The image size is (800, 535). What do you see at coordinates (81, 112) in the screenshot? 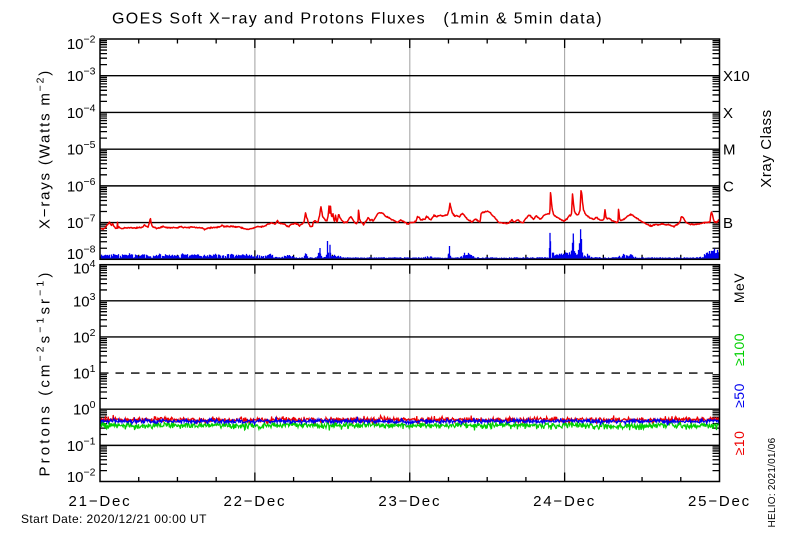
I see `svg-text: 10⁻⁴` at bounding box center [81, 112].